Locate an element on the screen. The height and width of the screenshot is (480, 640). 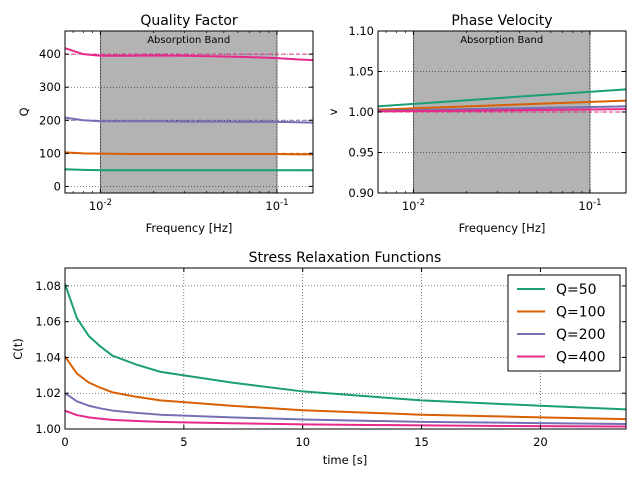
y-tick-label: 1.08 is located at coordinates (48, 286).